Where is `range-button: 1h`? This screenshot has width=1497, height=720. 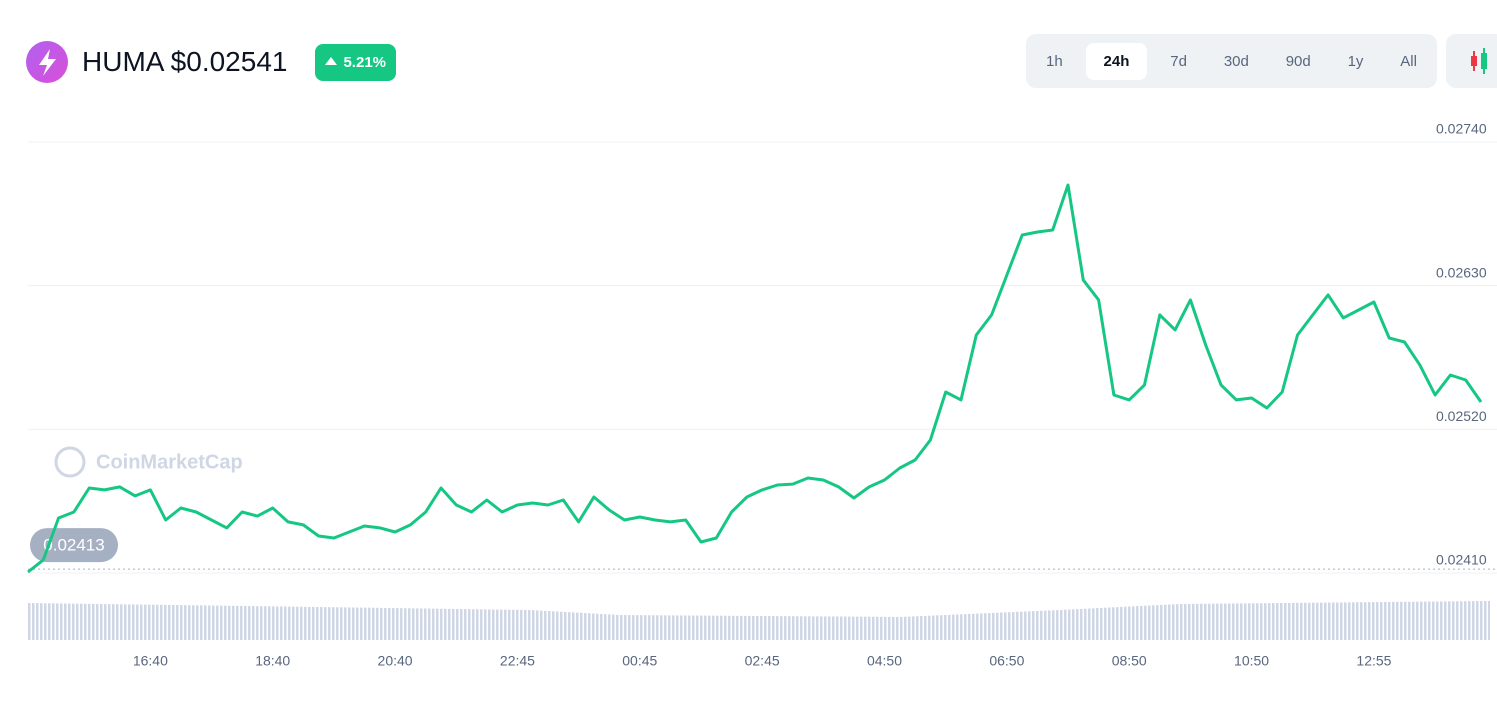
range-button: 1h is located at coordinates (1054, 61).